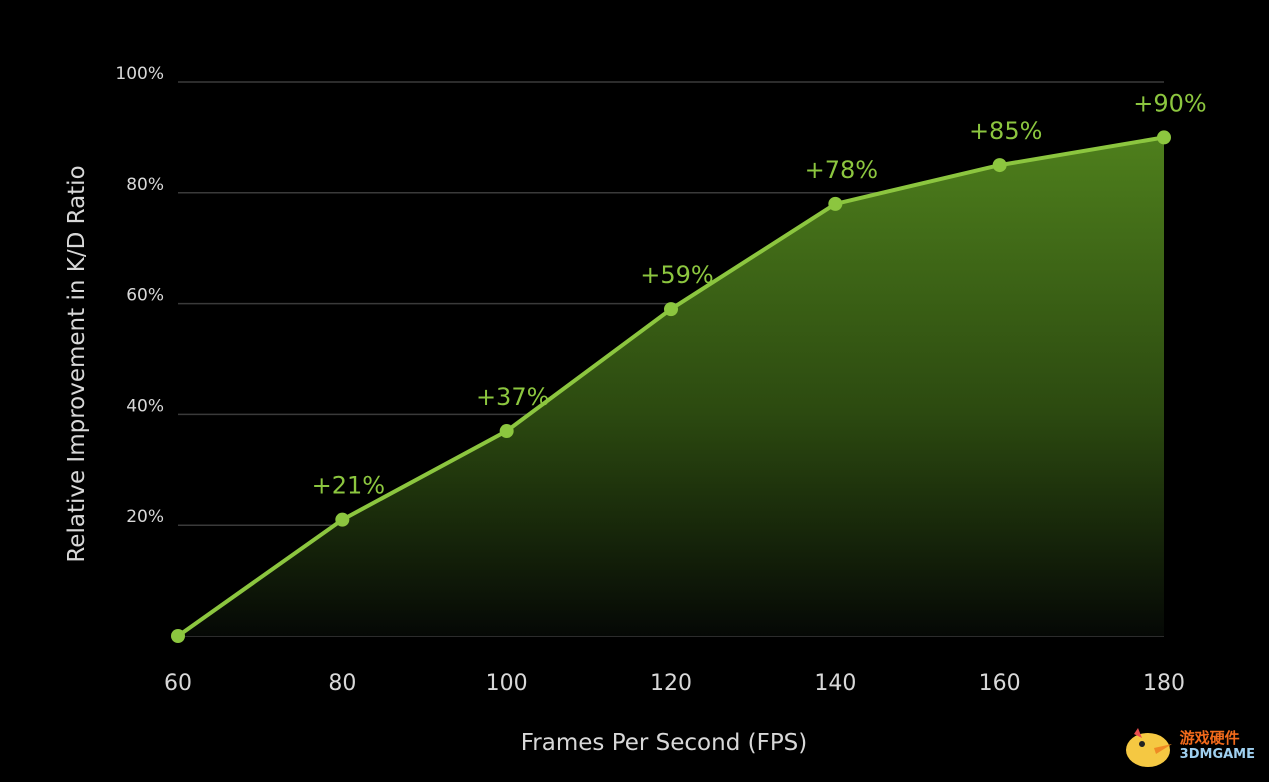  I want to click on watermark-en-text: 3DMGAME, so click(1217, 754).